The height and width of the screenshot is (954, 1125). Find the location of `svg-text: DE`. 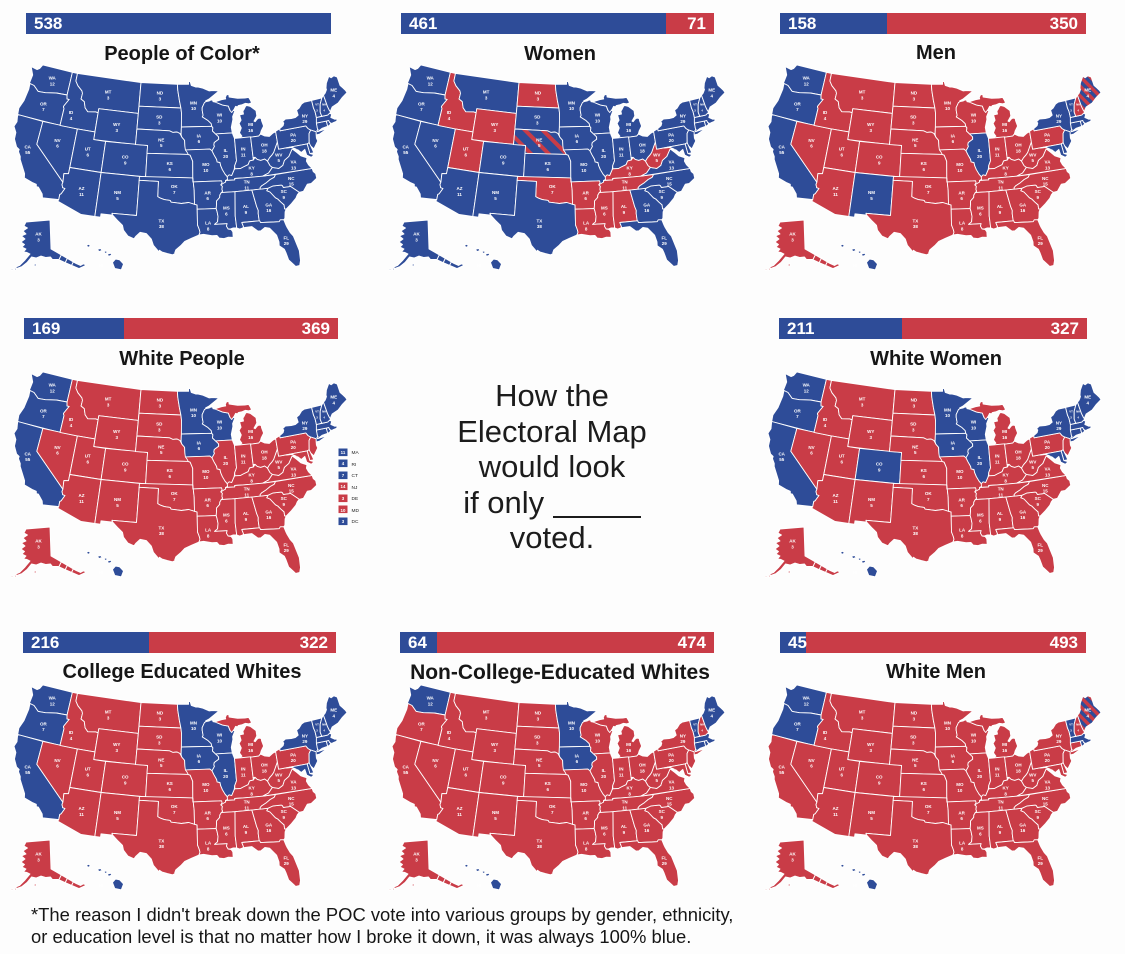

svg-text: DE is located at coordinates (355, 499).